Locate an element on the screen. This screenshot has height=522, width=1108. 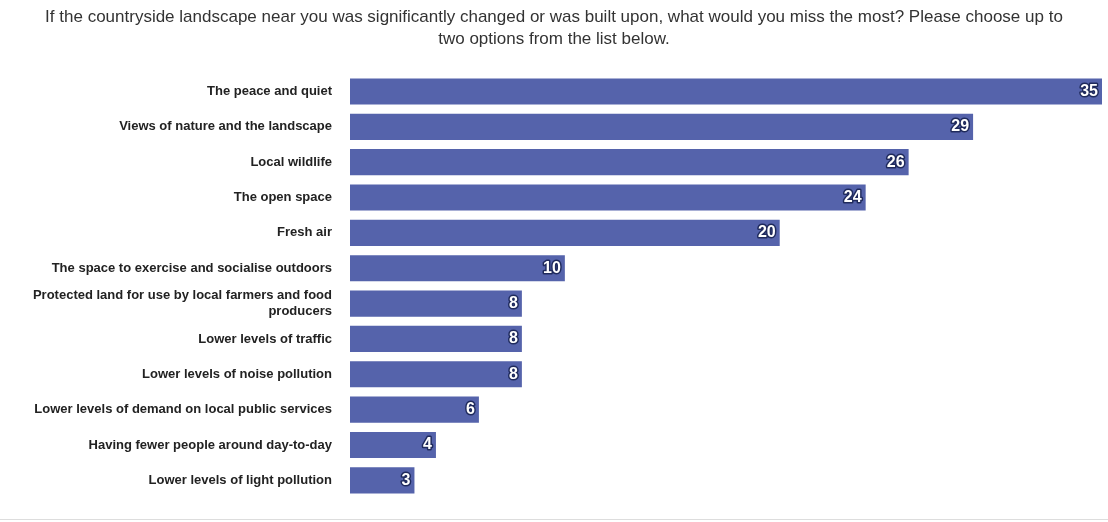
y-tick-label: Having fewer people around day-to-day is located at coordinates (210, 444).